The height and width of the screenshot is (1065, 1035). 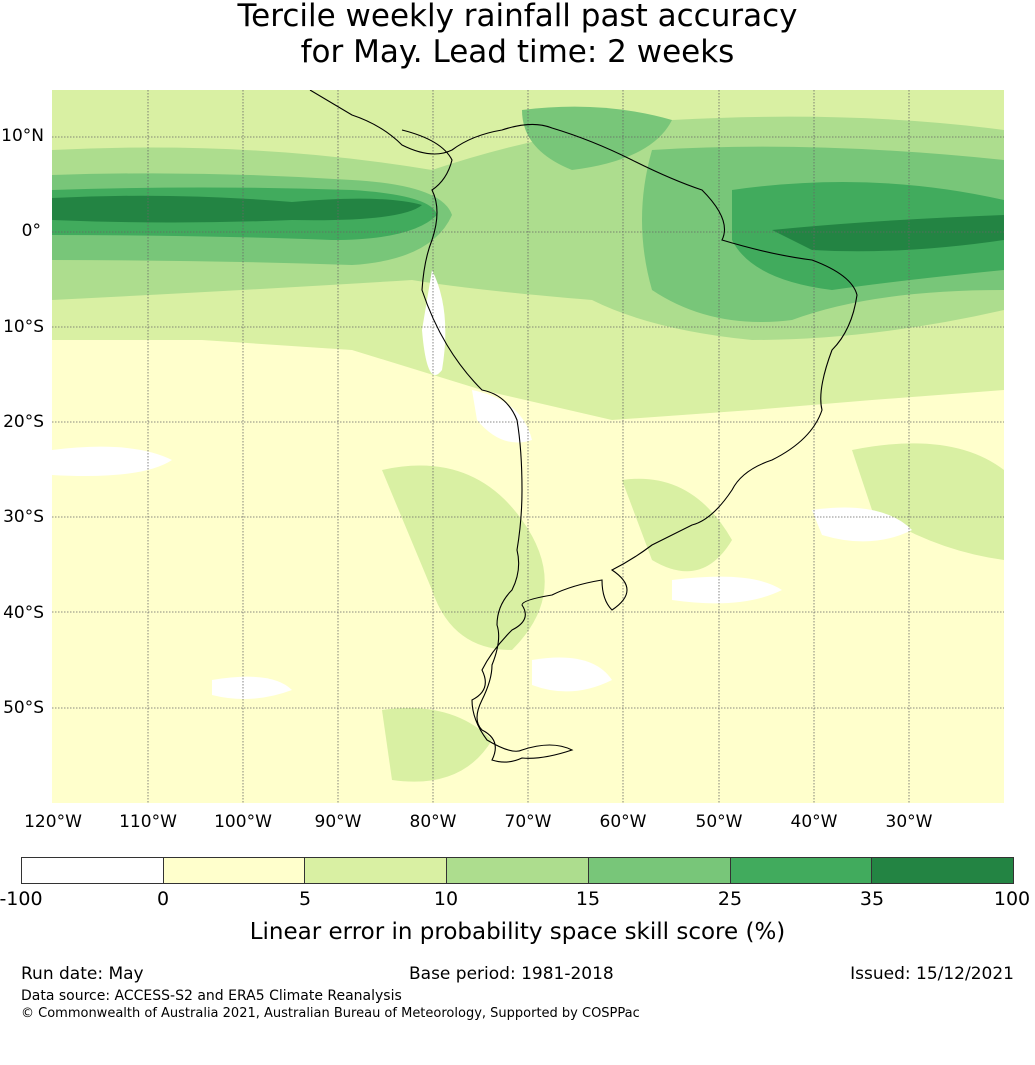 I want to click on lon-label-120w: 120°W, so click(x=53, y=822).